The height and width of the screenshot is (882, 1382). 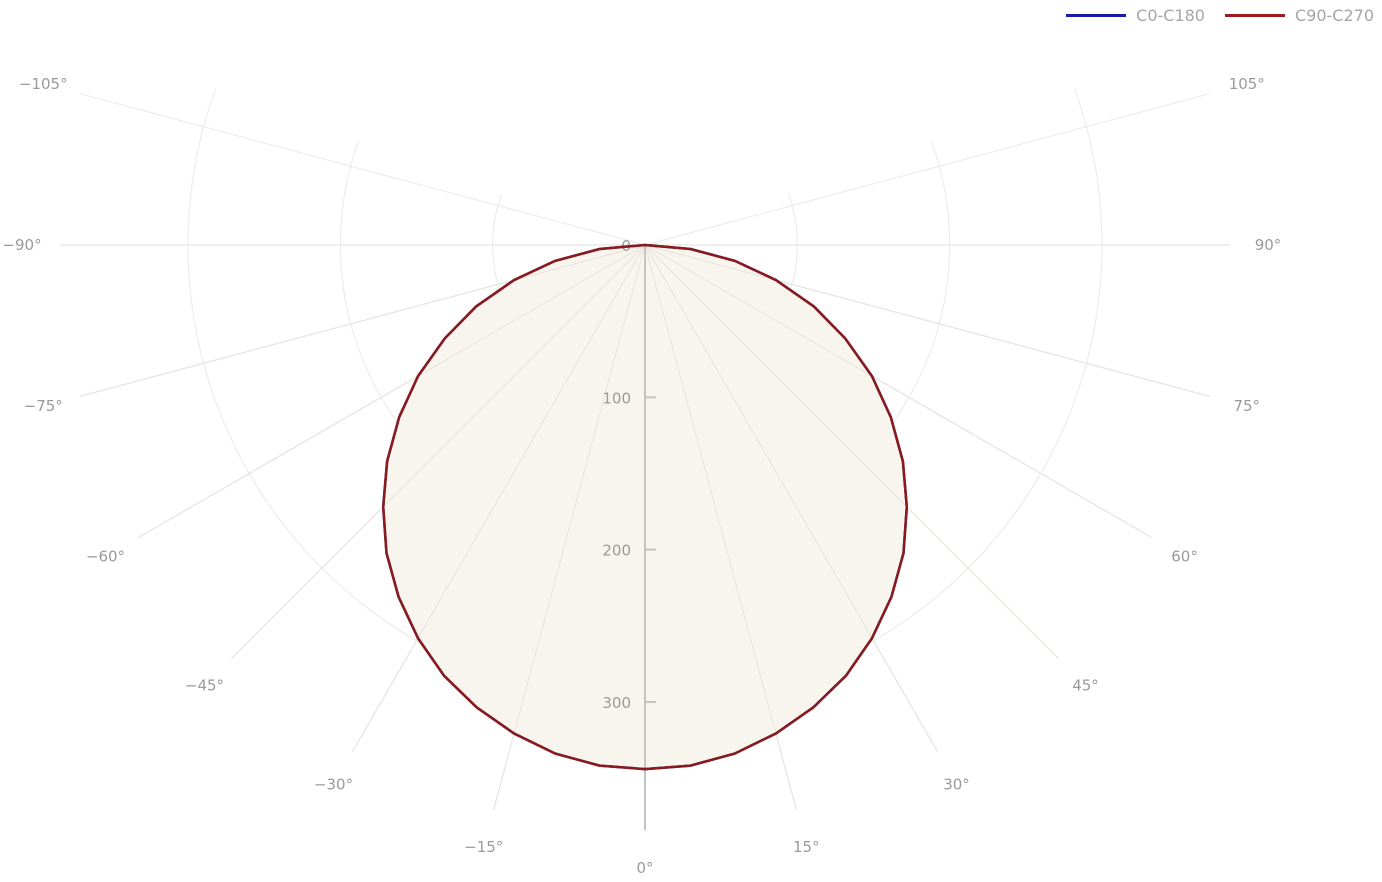 I want to click on angular-tick-label: −15°, so click(x=483, y=847).